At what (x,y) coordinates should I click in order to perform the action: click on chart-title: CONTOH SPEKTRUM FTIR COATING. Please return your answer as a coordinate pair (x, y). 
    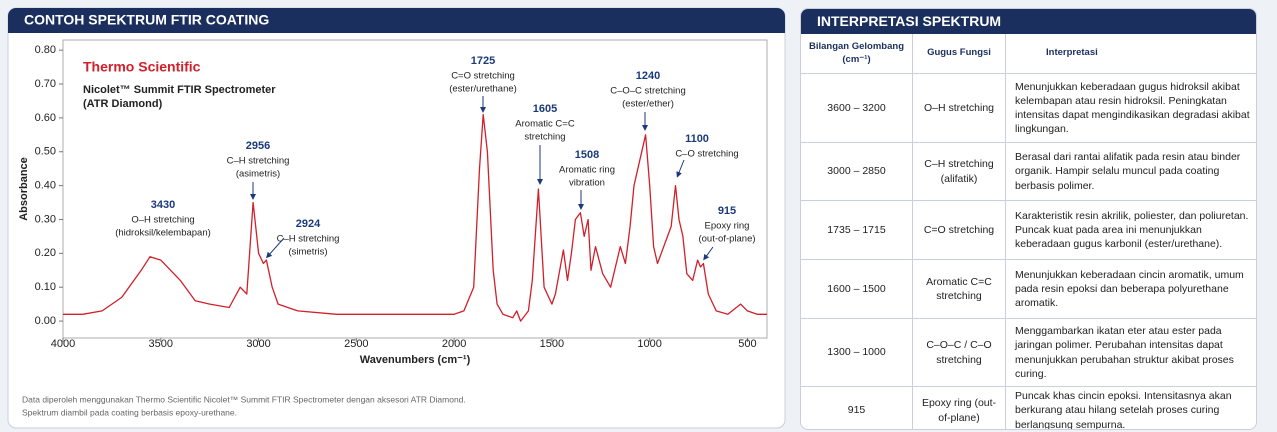
    Looking at the image, I should click on (146, 20).